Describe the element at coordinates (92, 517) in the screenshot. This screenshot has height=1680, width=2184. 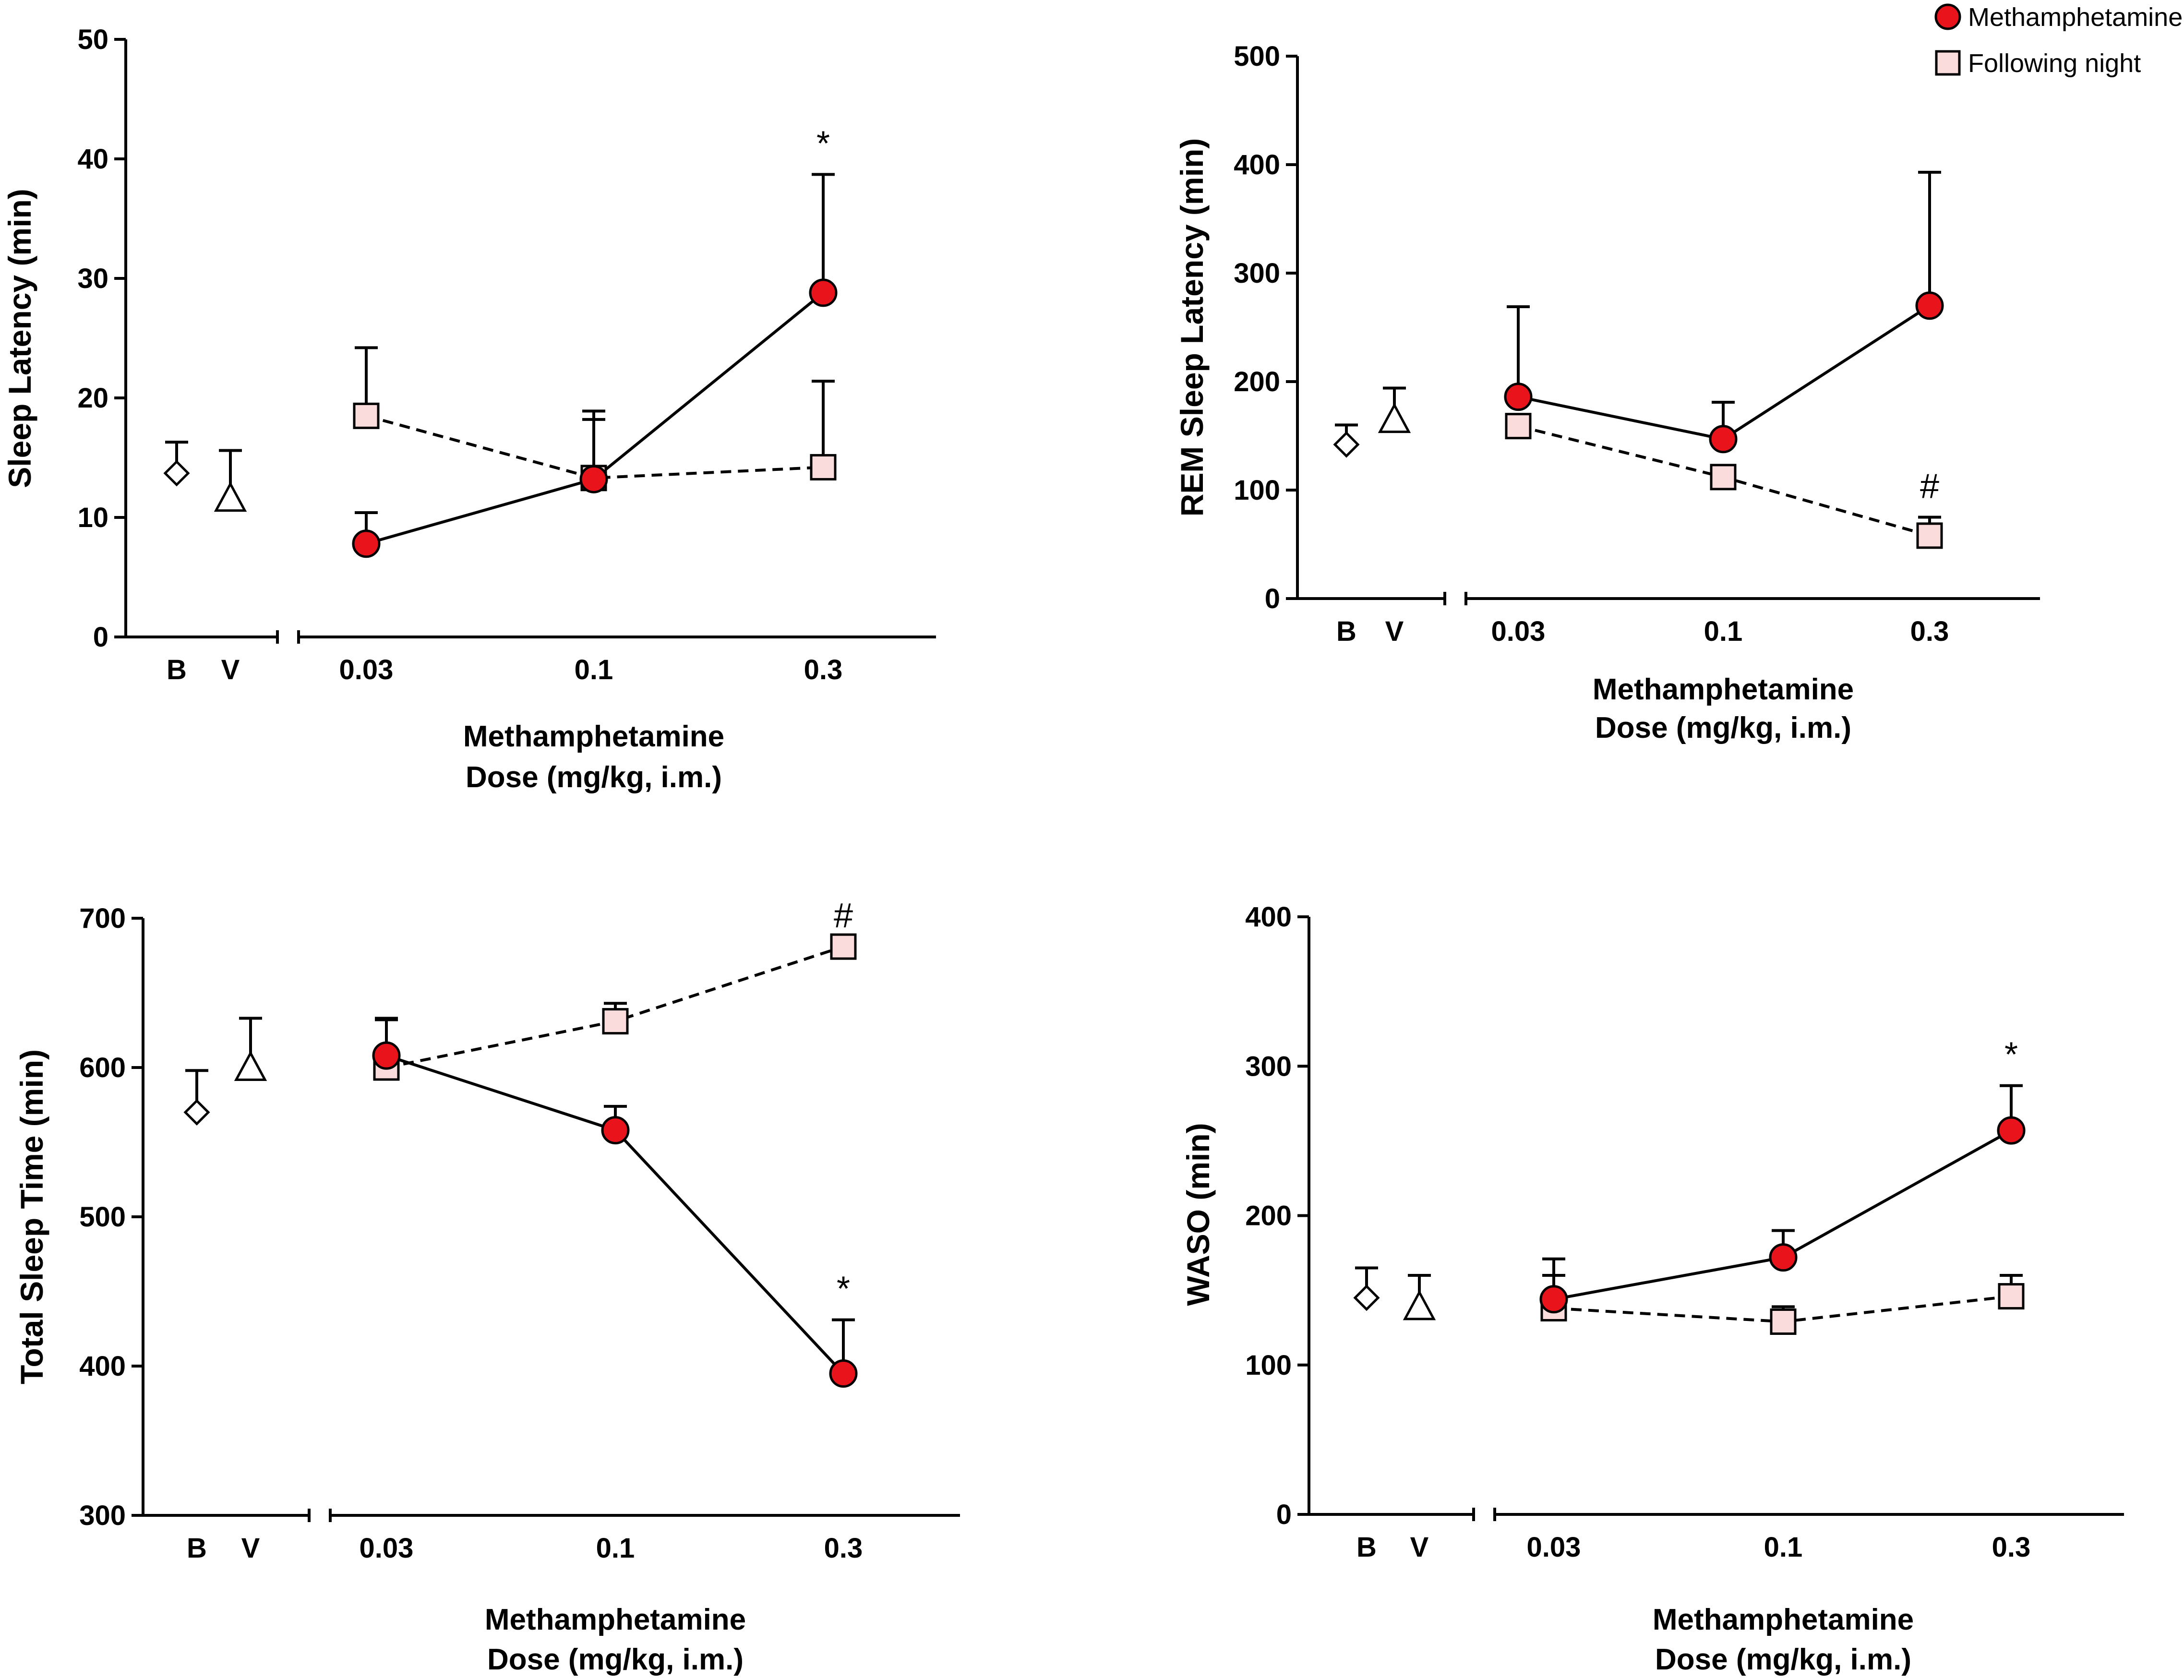
I see `y-tick-label: 10` at that location.